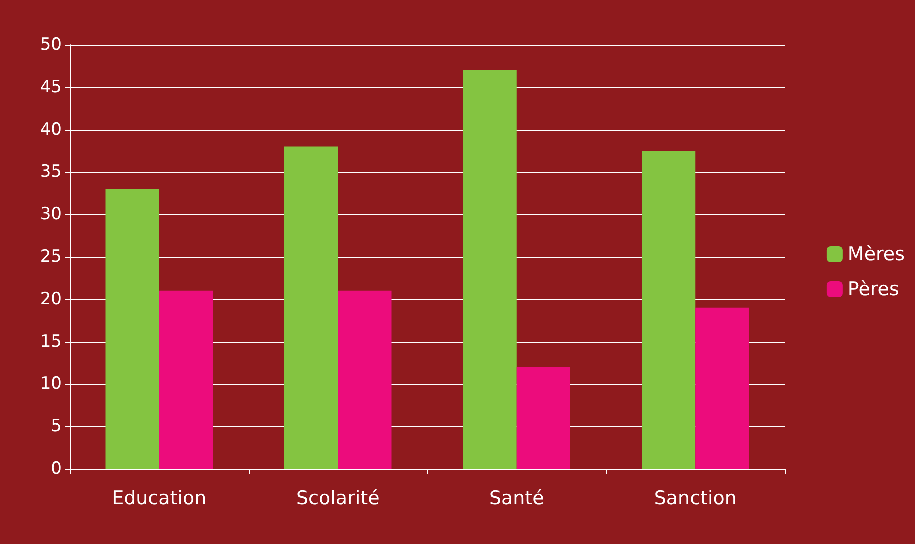  Describe the element at coordinates (51, 45) in the screenshot. I see `y-tick-label: 50` at that location.